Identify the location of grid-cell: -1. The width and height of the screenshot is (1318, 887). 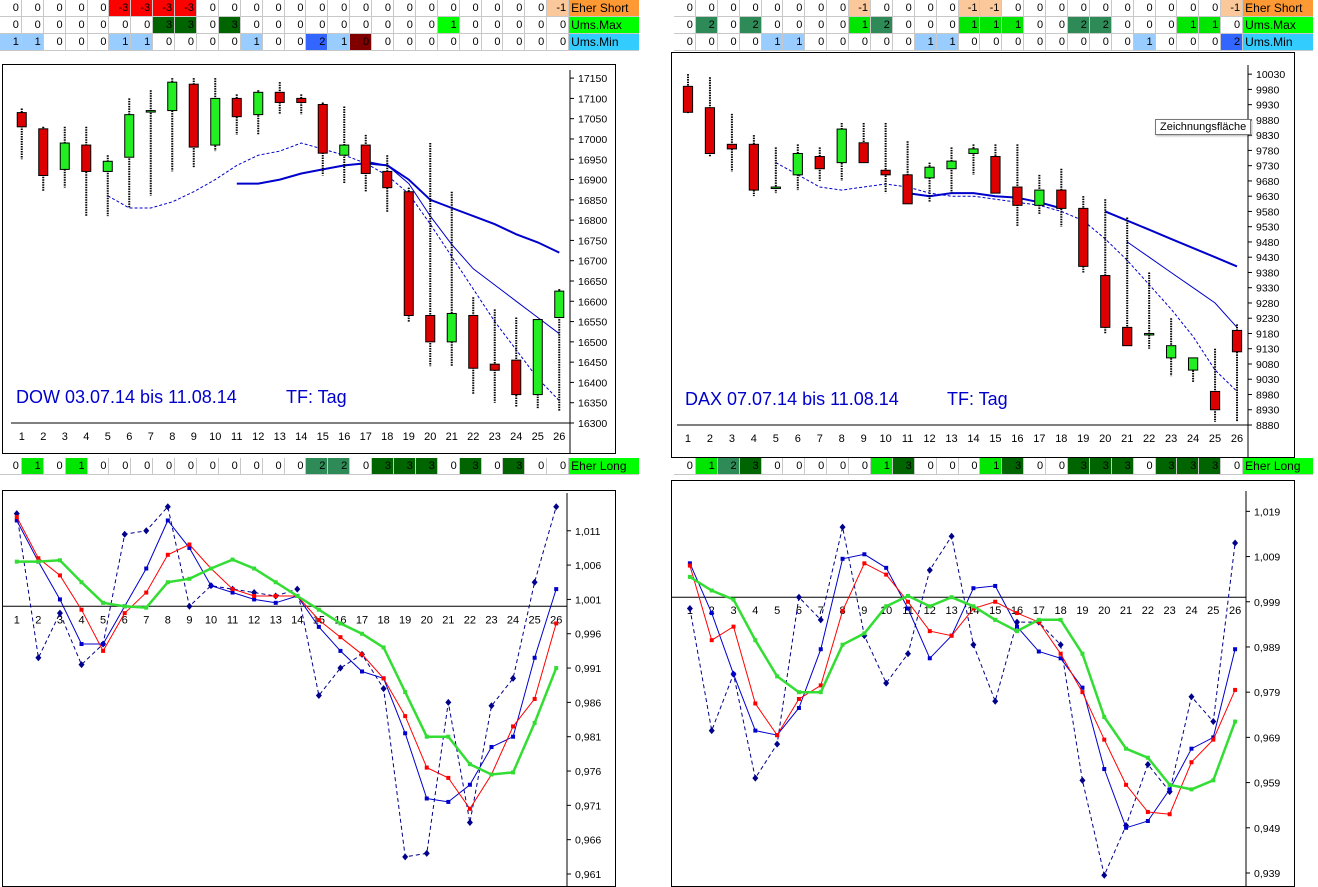
(558, 8).